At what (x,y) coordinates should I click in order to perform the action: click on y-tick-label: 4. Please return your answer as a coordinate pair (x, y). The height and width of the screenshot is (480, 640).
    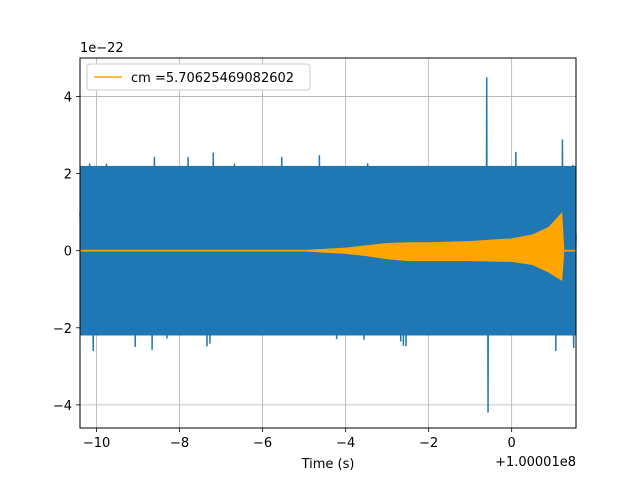
    Looking at the image, I should click on (68, 98).